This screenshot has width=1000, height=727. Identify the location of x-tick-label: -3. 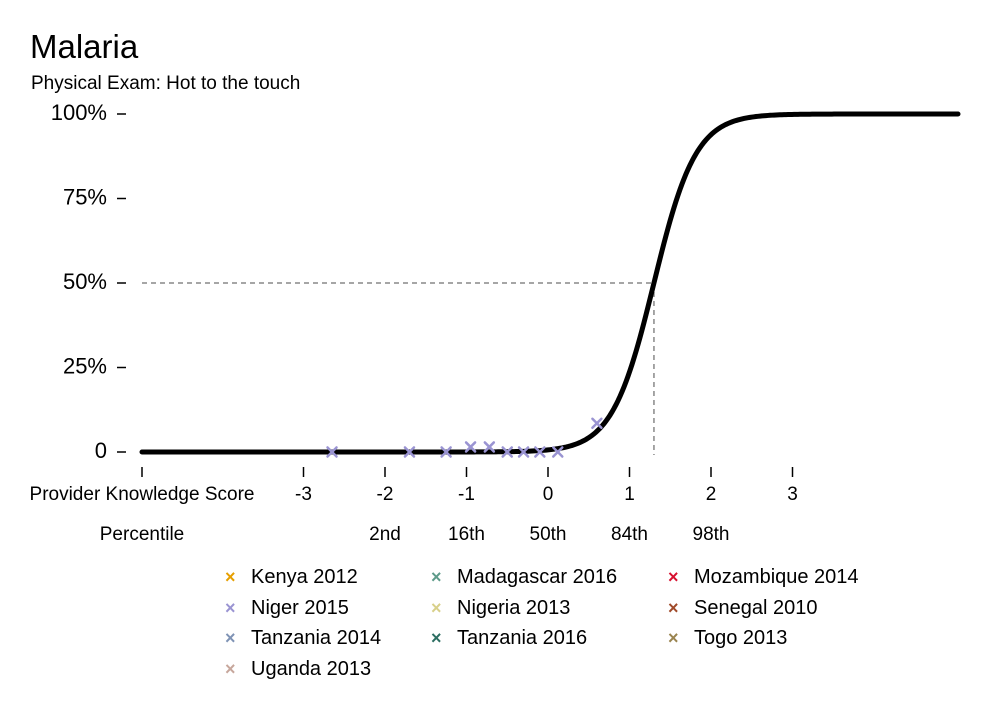
(303, 494).